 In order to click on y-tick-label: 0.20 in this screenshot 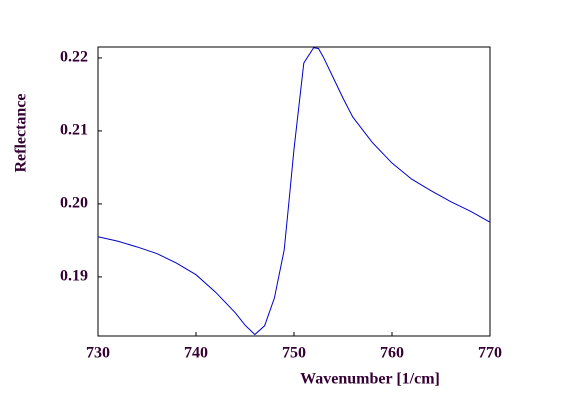, I will do `click(74, 203)`.